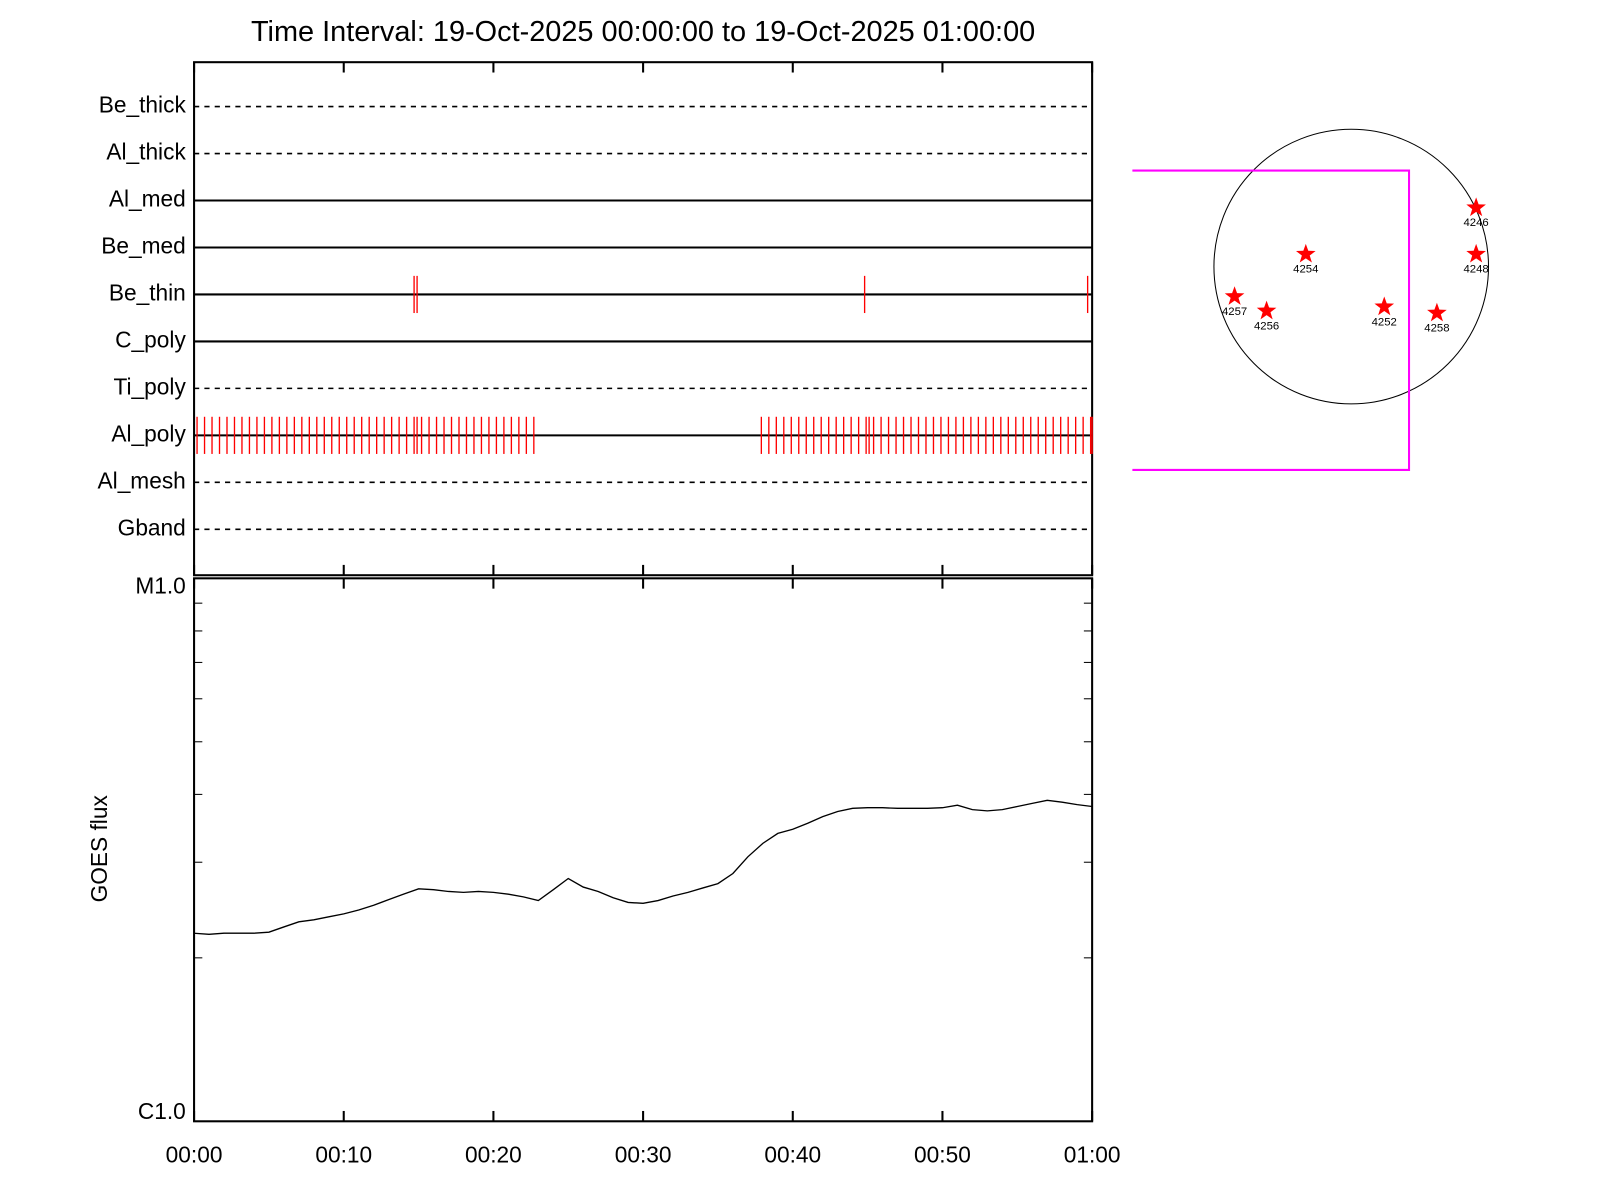 The width and height of the screenshot is (1600, 1200). Describe the element at coordinates (1266, 326) in the screenshot. I see `region-label: 4256` at that location.